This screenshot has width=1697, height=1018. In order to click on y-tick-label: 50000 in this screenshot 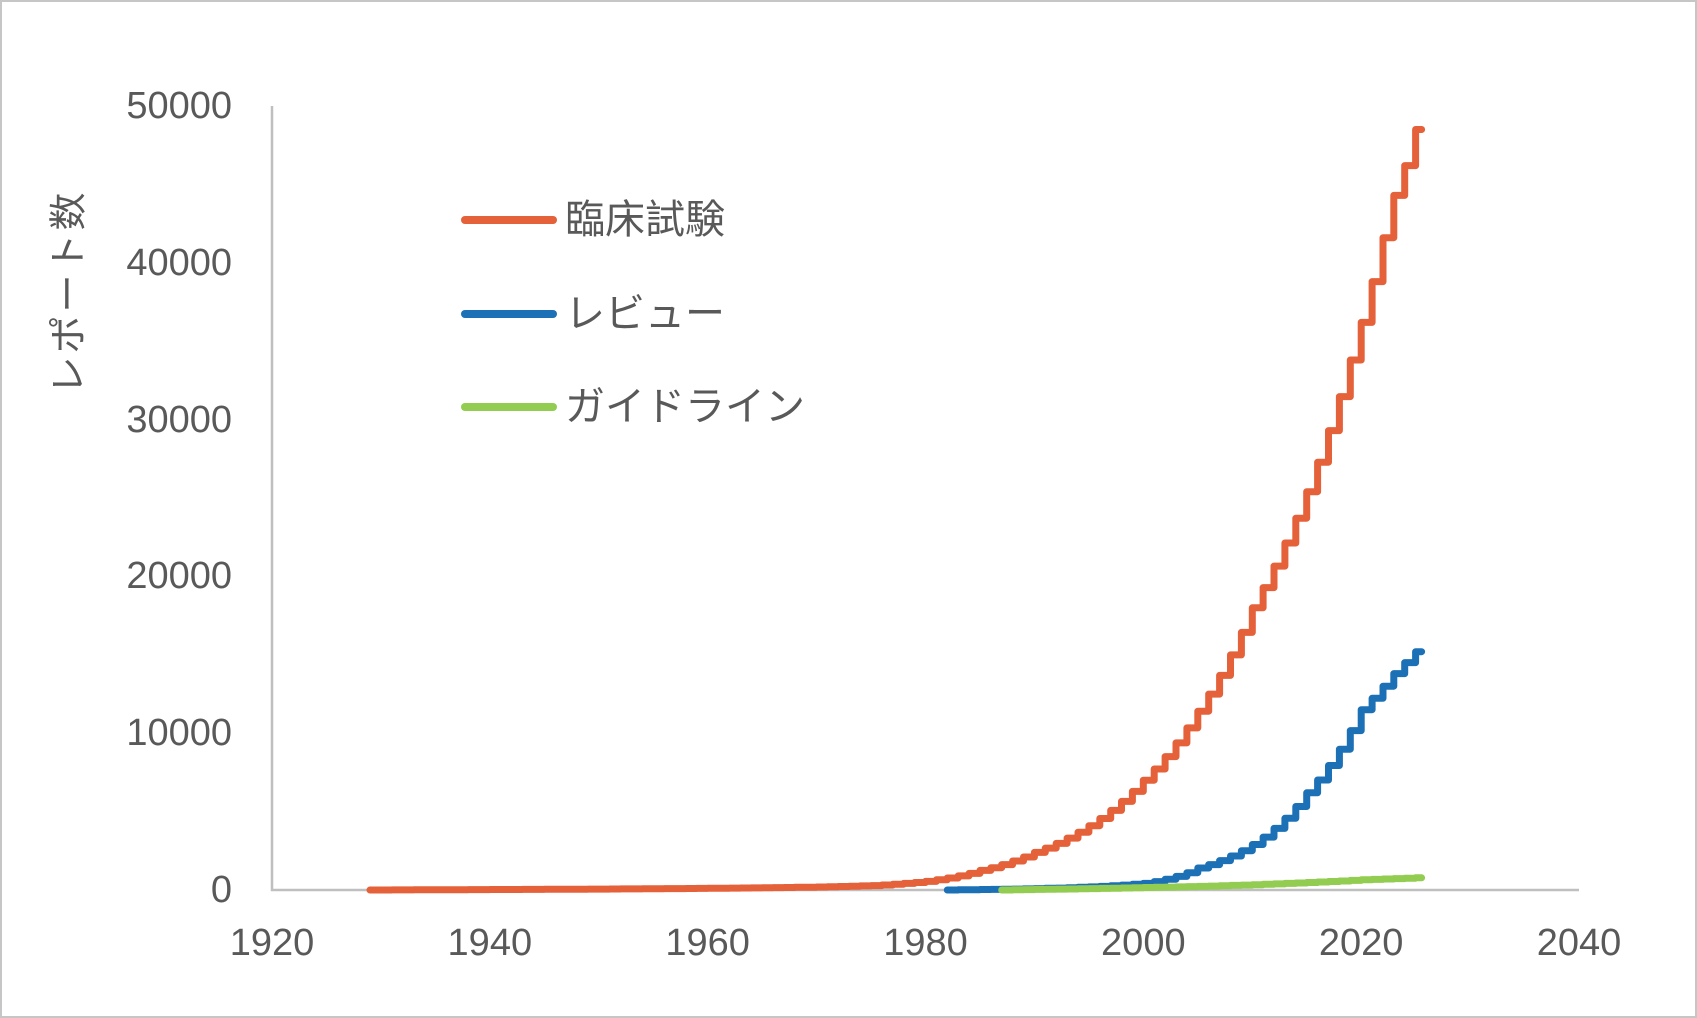, I will do `click(179, 106)`.